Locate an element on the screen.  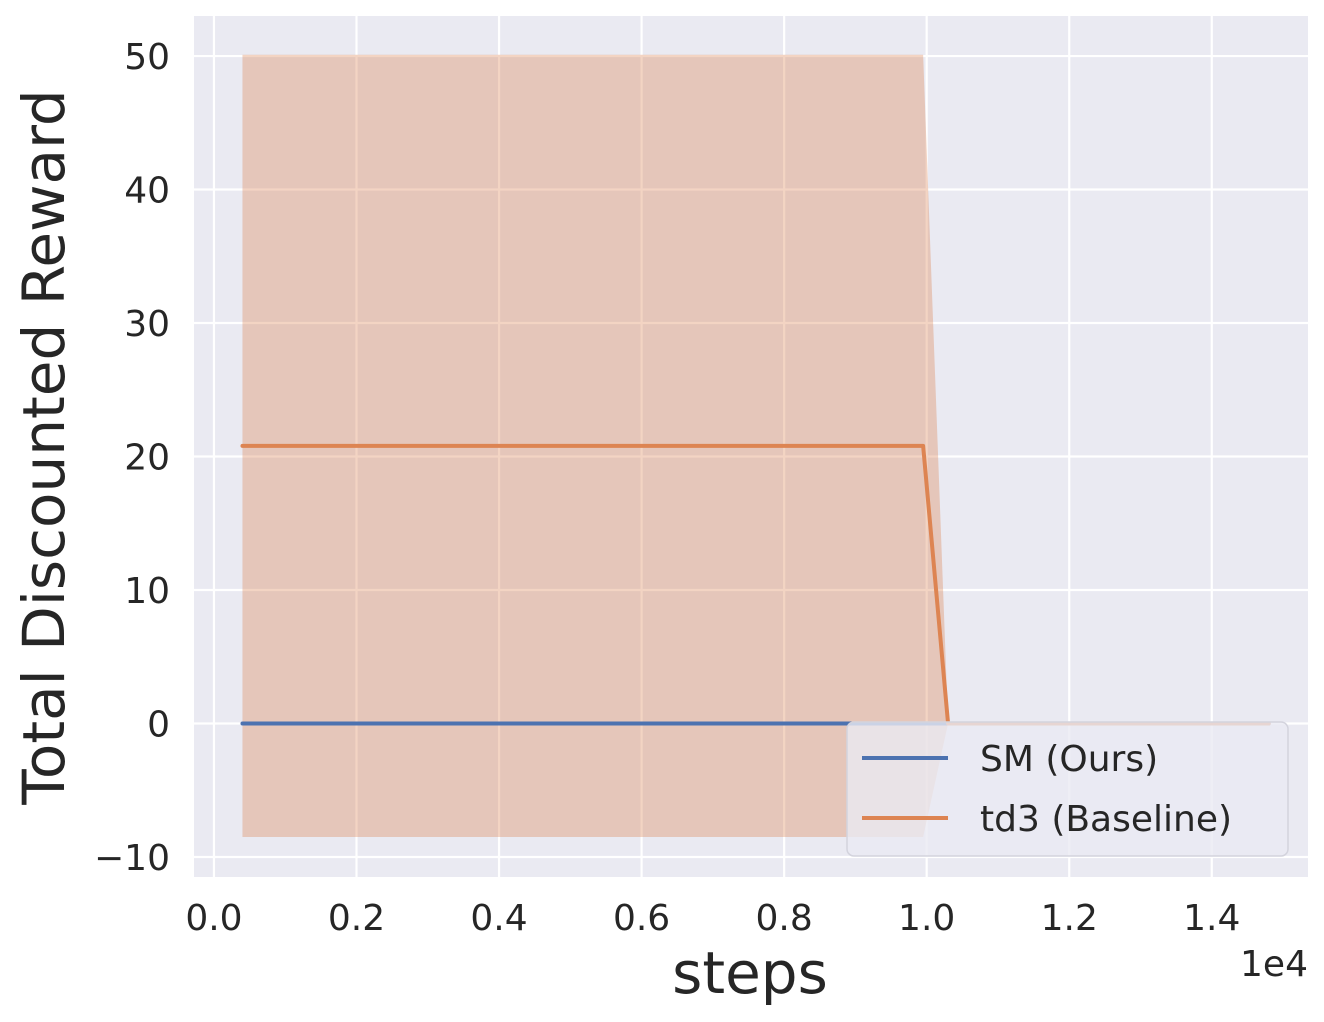
x-tick-label: 0.8 is located at coordinates (784, 918).